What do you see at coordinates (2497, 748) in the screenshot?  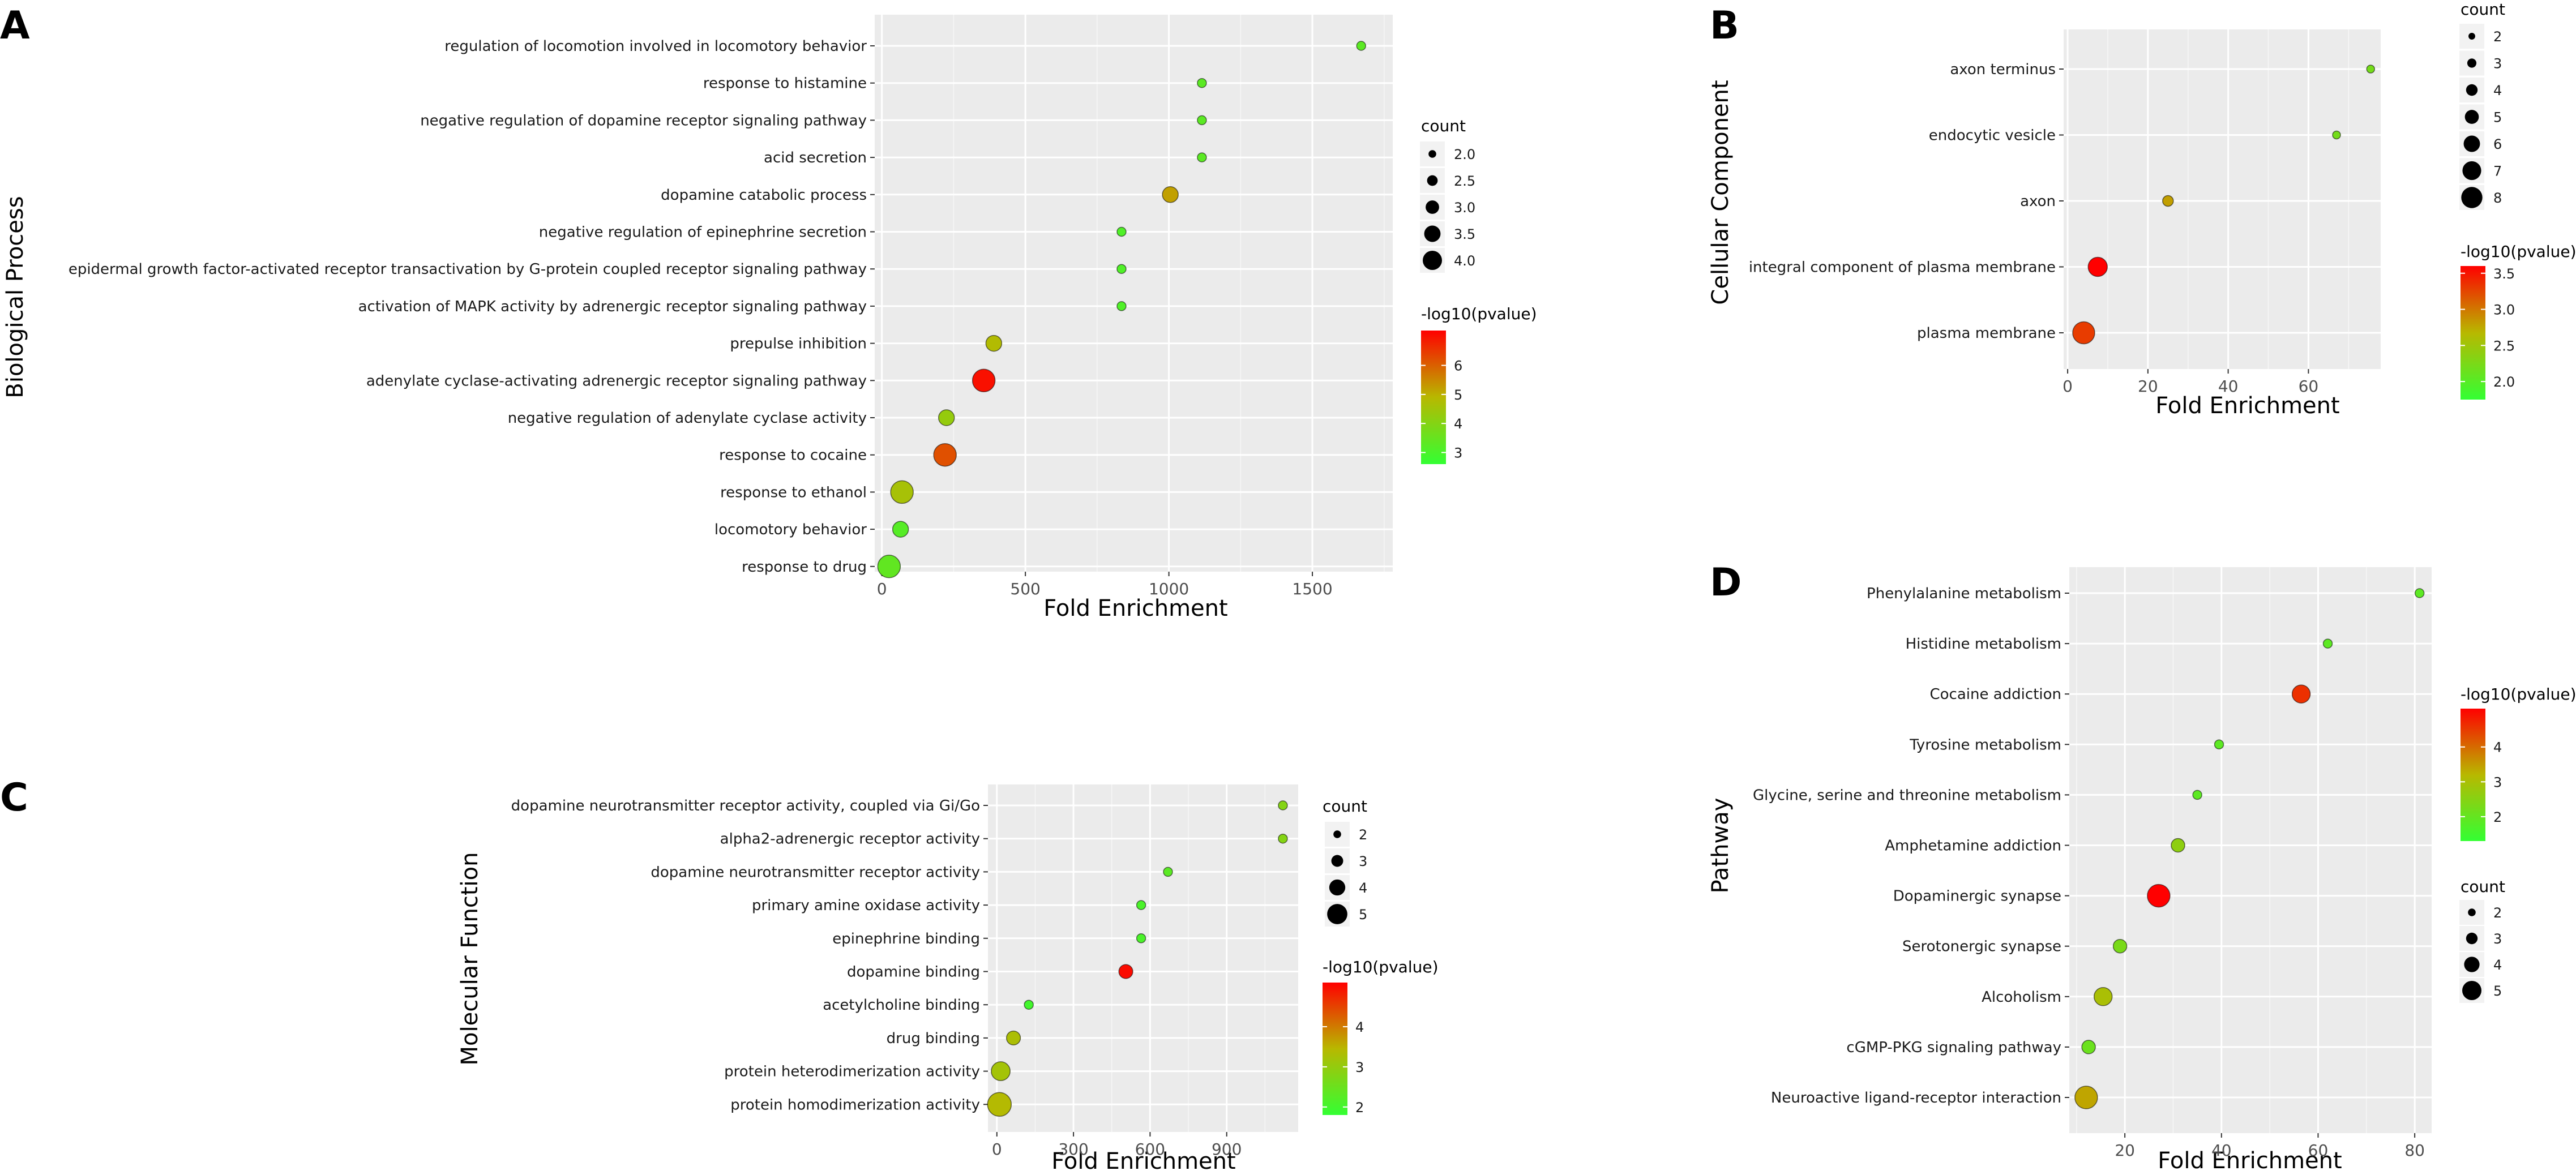 I see `colorbar-label-d: 4` at bounding box center [2497, 748].